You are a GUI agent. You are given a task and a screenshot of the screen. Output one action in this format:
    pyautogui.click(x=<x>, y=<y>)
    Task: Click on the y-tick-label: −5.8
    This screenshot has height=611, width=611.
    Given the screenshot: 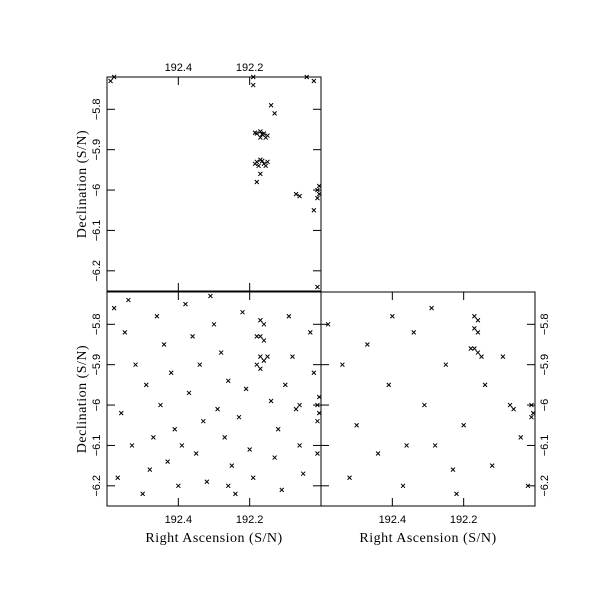 What is the action you would take?
    pyautogui.click(x=97, y=324)
    